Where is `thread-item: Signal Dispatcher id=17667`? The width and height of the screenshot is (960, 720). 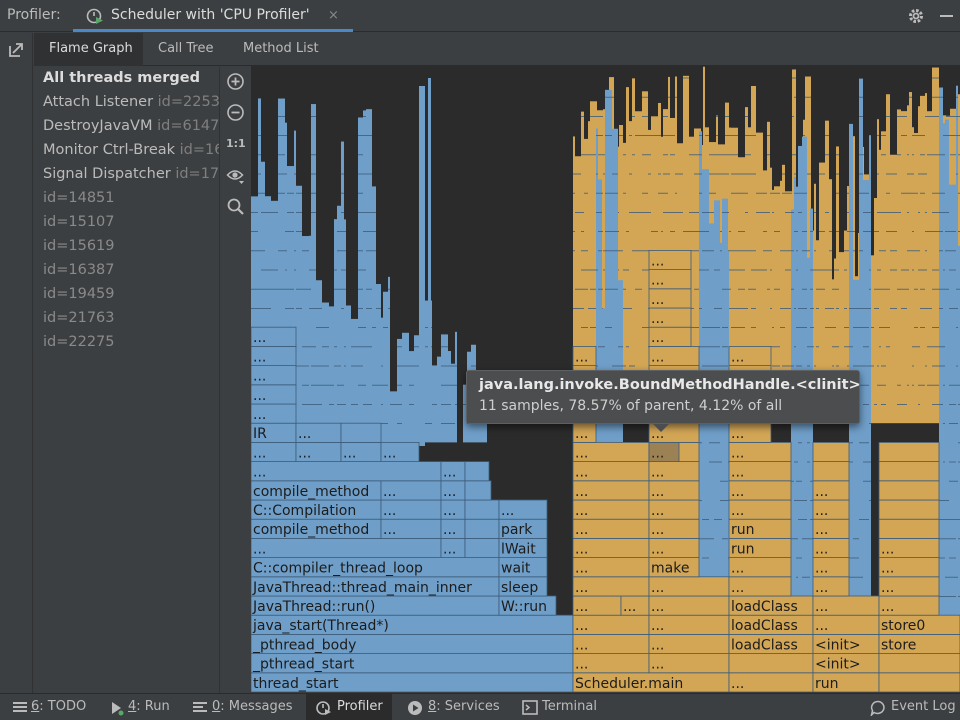
thread-item: Signal Dispatcher id=17667 is located at coordinates (131, 174).